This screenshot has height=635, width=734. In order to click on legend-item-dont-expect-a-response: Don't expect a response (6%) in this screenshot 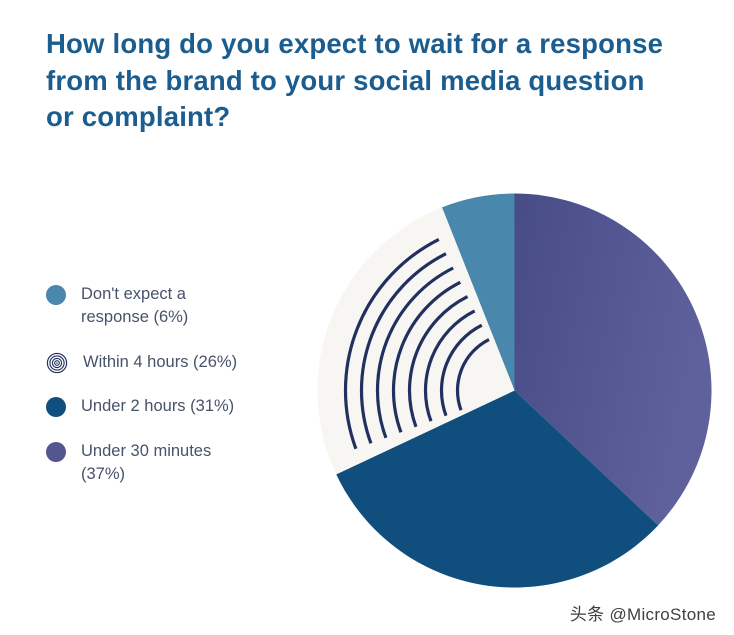, I will do `click(163, 306)`.